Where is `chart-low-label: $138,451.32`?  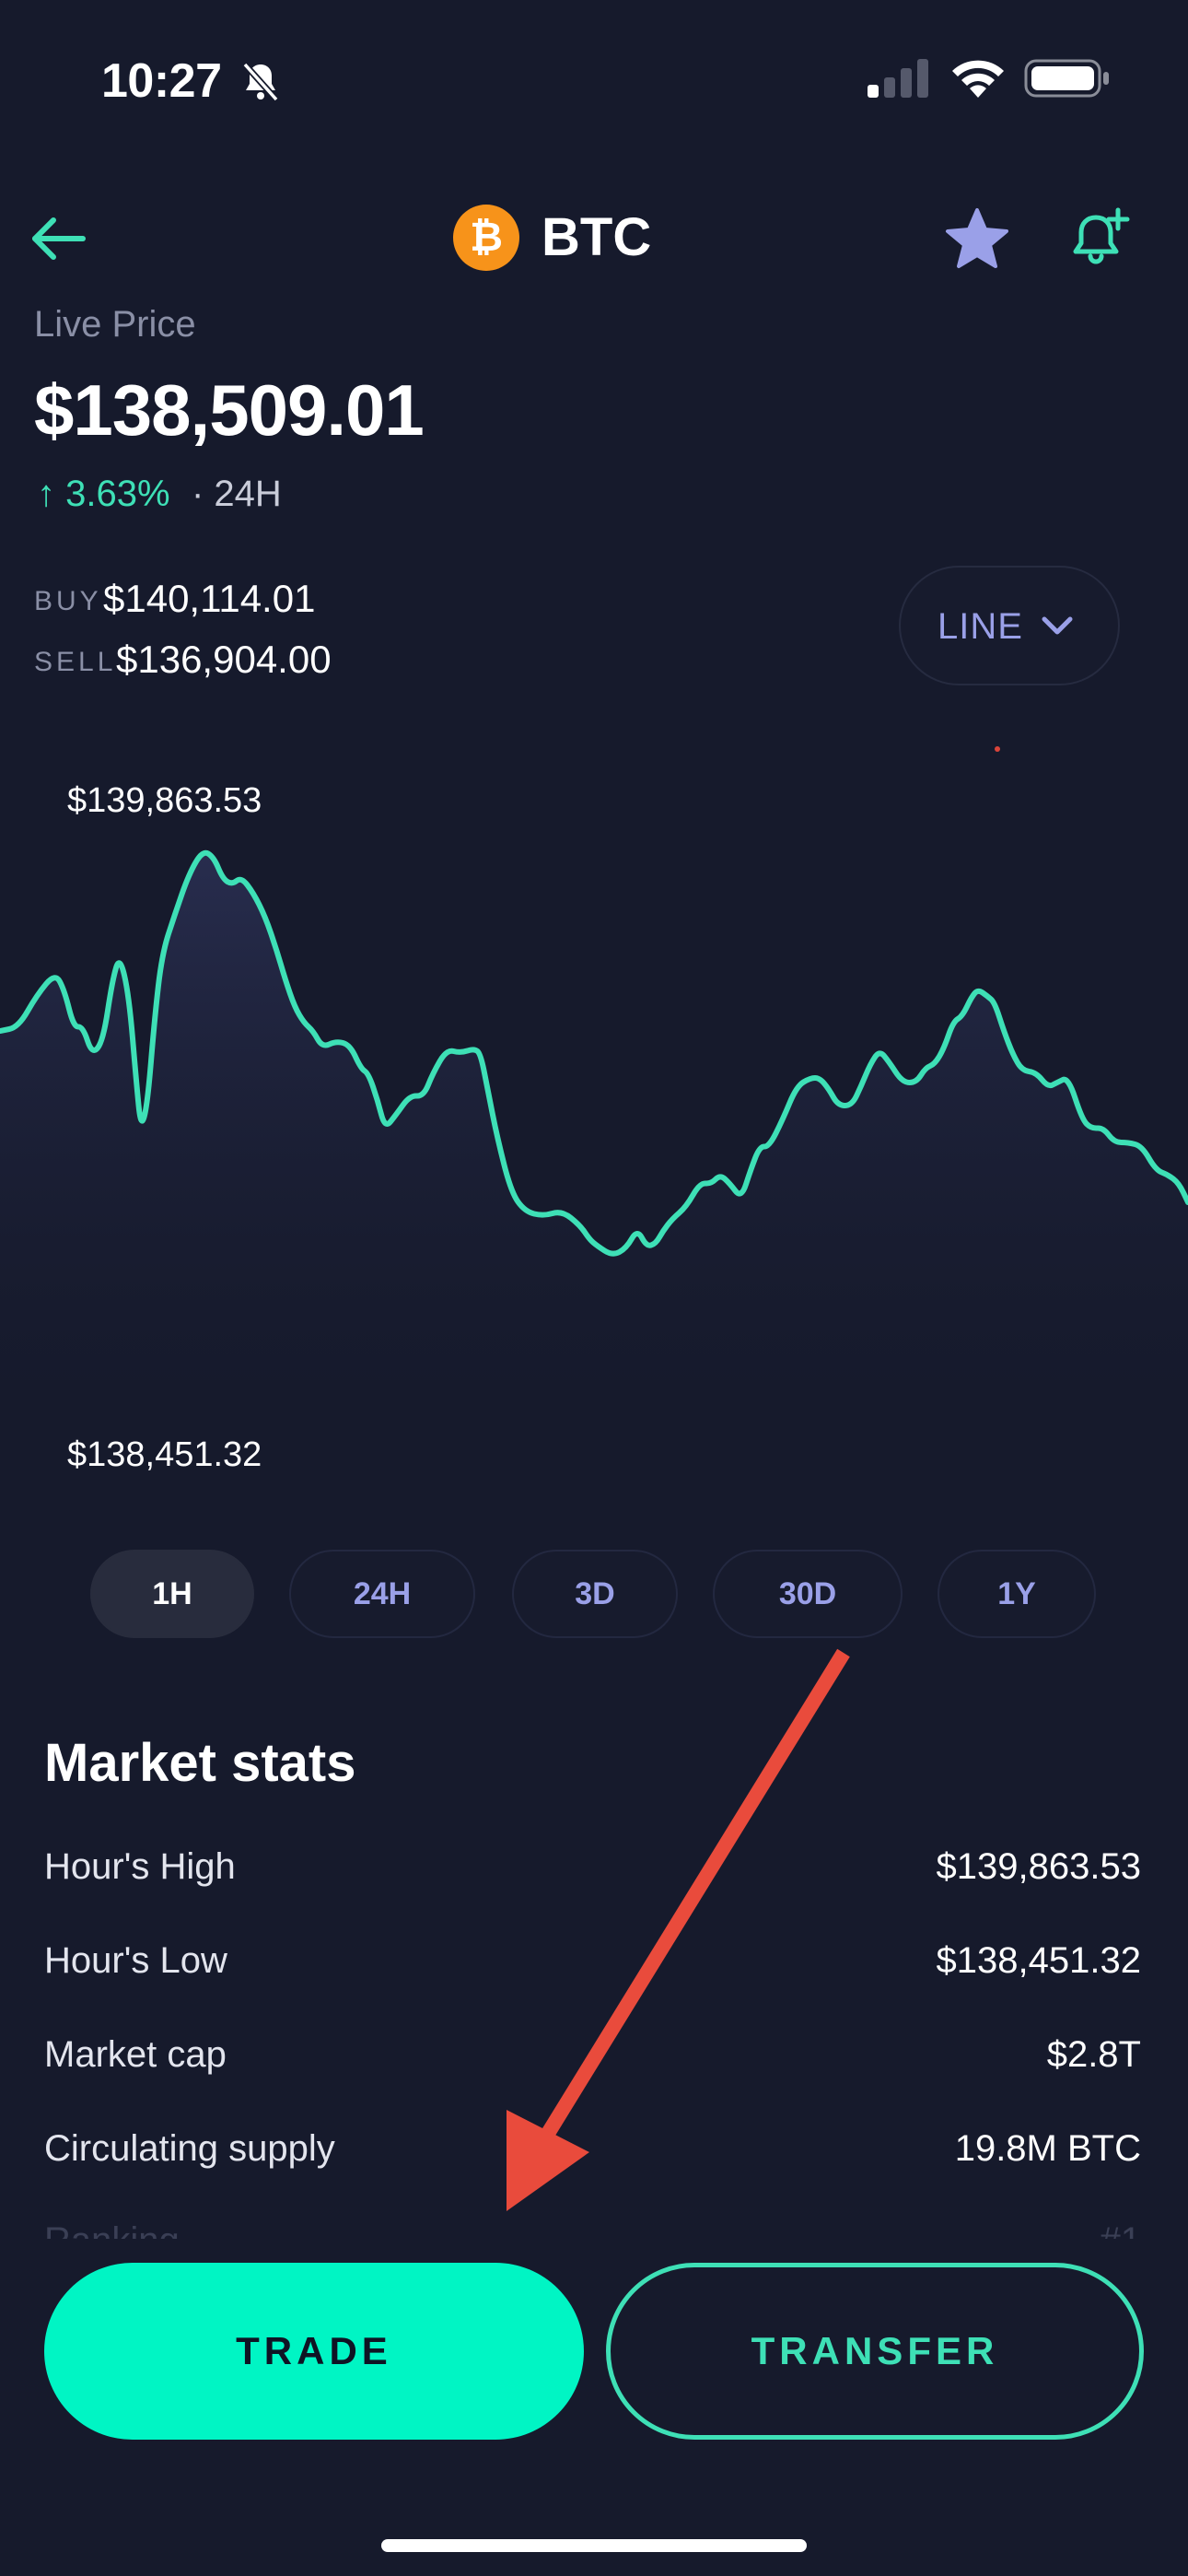 chart-low-label: $138,451.32 is located at coordinates (164, 1454).